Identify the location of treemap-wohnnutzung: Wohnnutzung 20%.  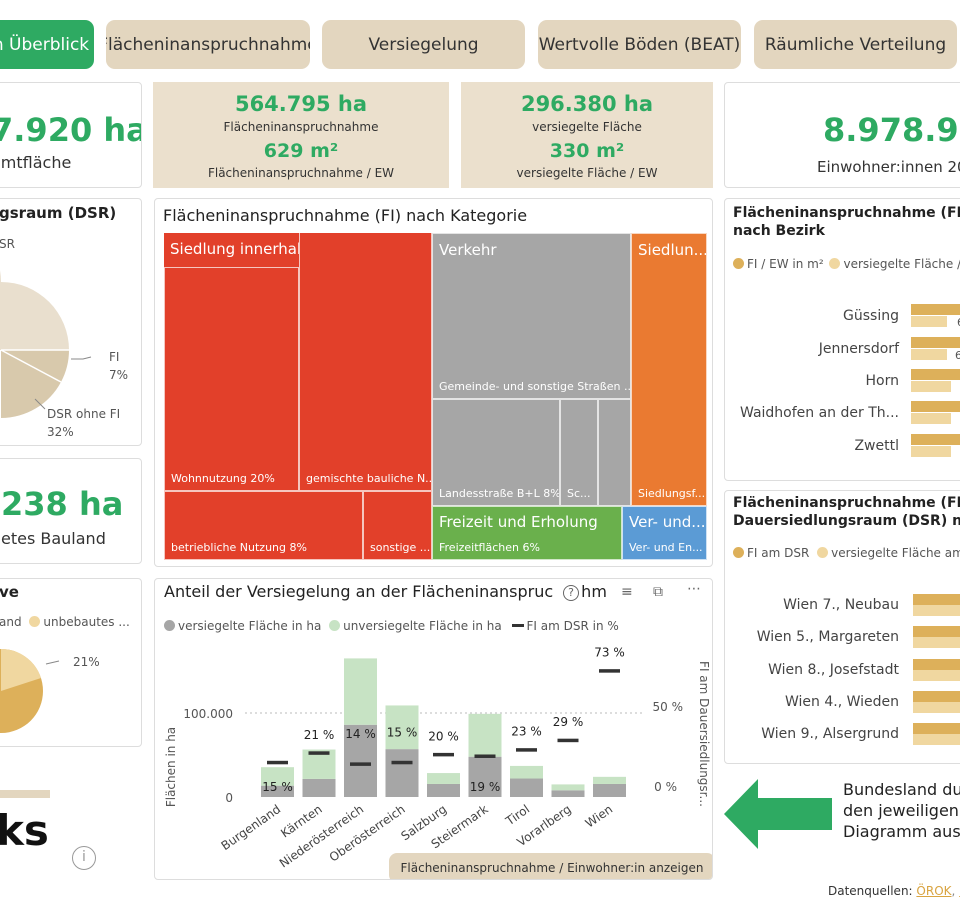
(231, 379).